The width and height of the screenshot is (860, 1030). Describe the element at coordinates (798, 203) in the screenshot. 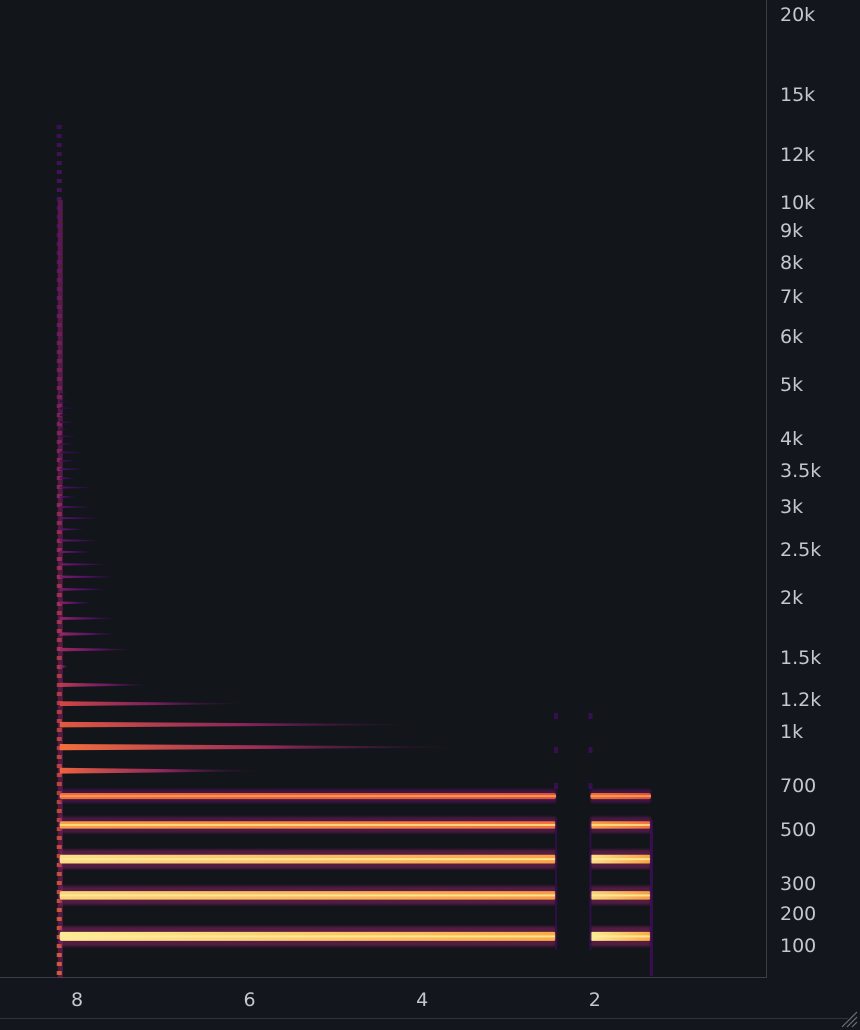

I see `y-tick-label: 10k` at that location.